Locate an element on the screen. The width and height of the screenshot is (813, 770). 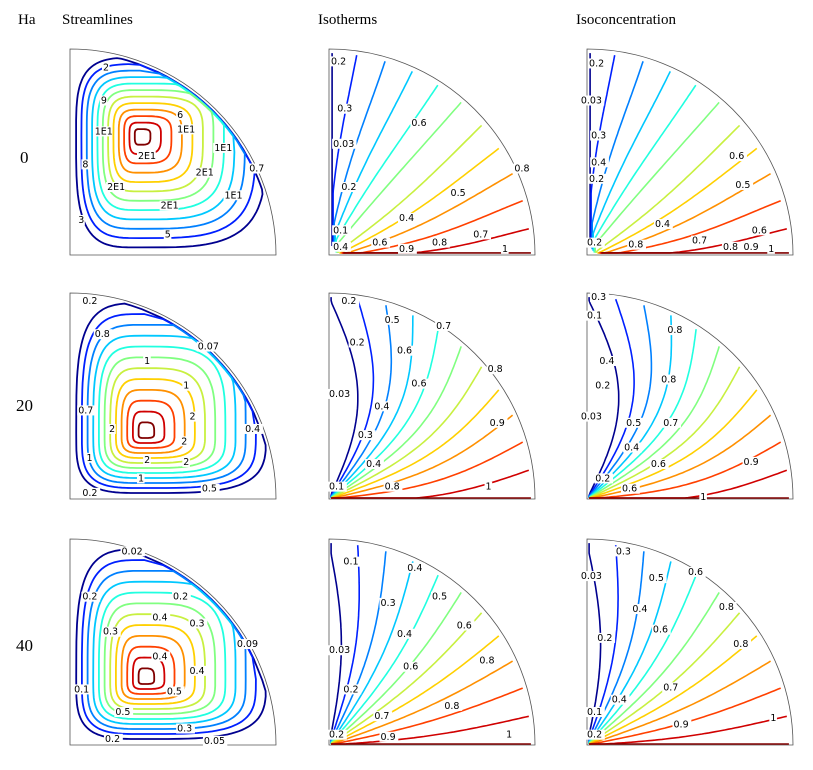
isotherm-label: 0.9 is located at coordinates (388, 737).